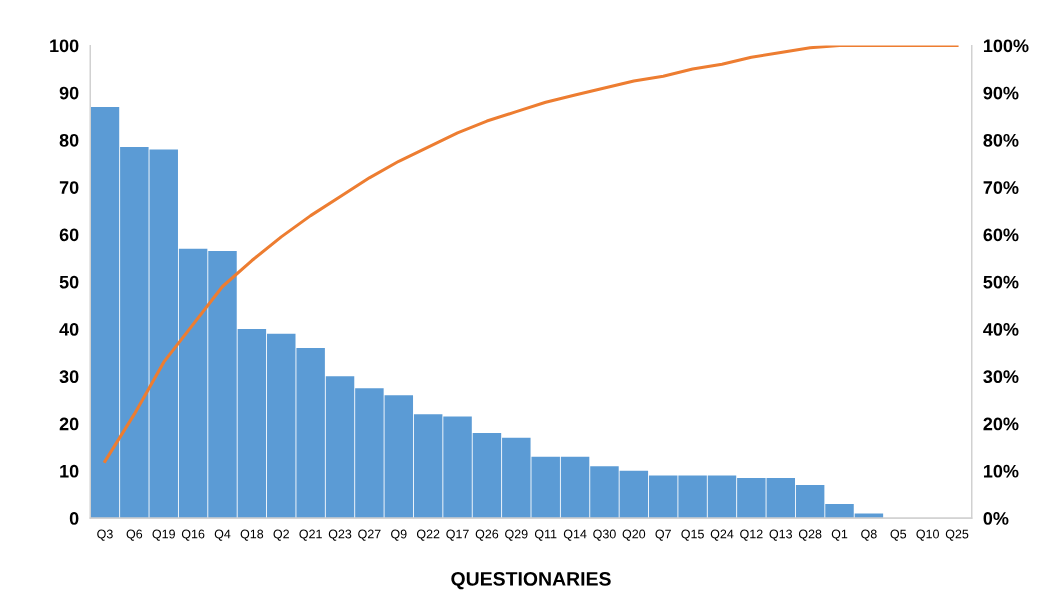 The width and height of the screenshot is (1062, 606). Describe the element at coordinates (105, 535) in the screenshot. I see `x-tick-label: Q3` at that location.